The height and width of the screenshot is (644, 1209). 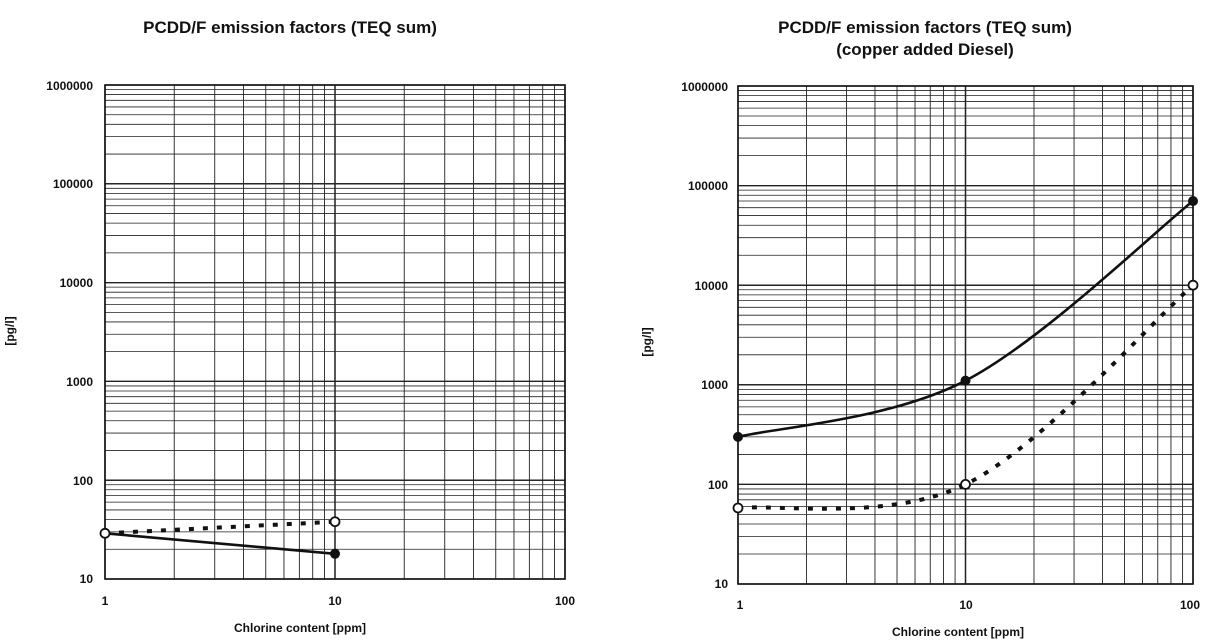 What do you see at coordinates (966, 605) in the screenshot?
I see `chart-2-x-tick-label: 10` at bounding box center [966, 605].